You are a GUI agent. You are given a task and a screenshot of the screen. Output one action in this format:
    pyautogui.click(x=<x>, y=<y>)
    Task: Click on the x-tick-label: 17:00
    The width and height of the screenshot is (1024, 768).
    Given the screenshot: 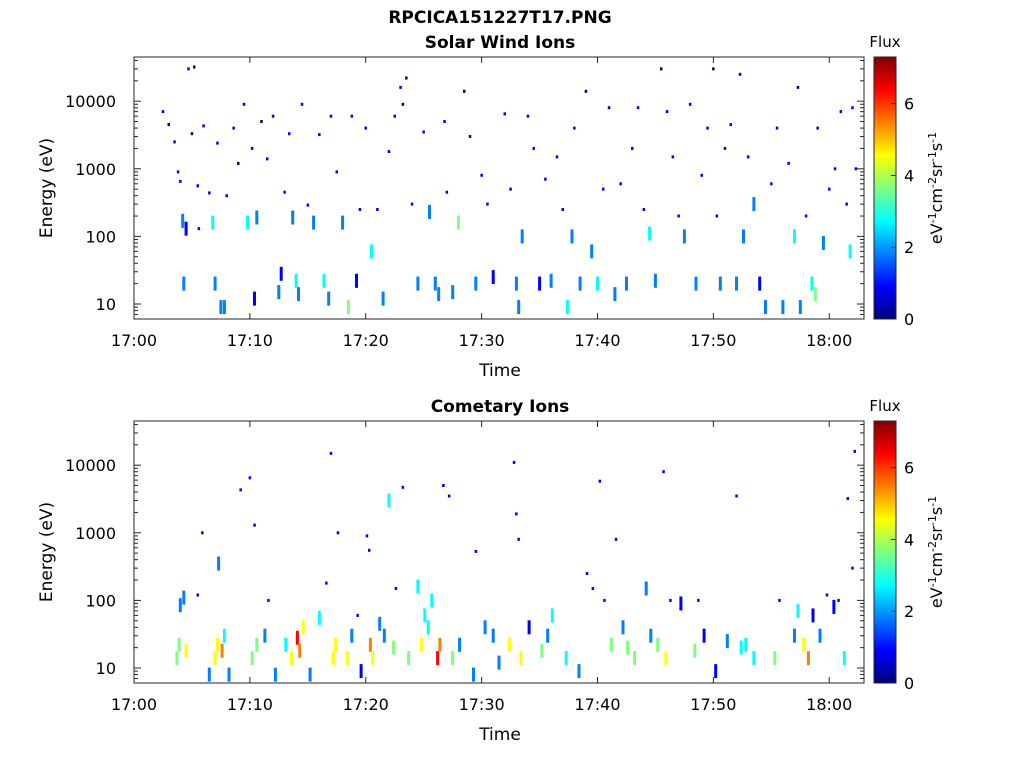 What is the action you would take?
    pyautogui.click(x=134, y=340)
    